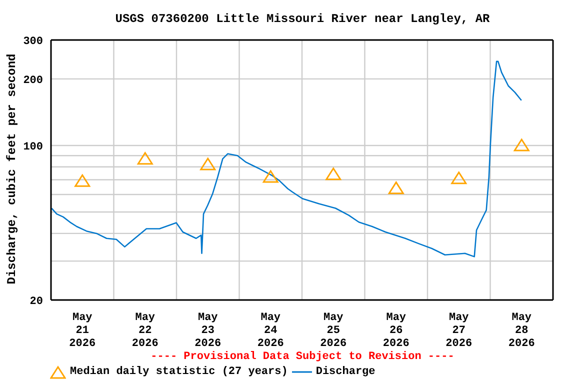 The height and width of the screenshot is (384, 576). What do you see at coordinates (12, 169) in the screenshot?
I see `y-axis-title: Discharge, cubic feet per second` at bounding box center [12, 169].